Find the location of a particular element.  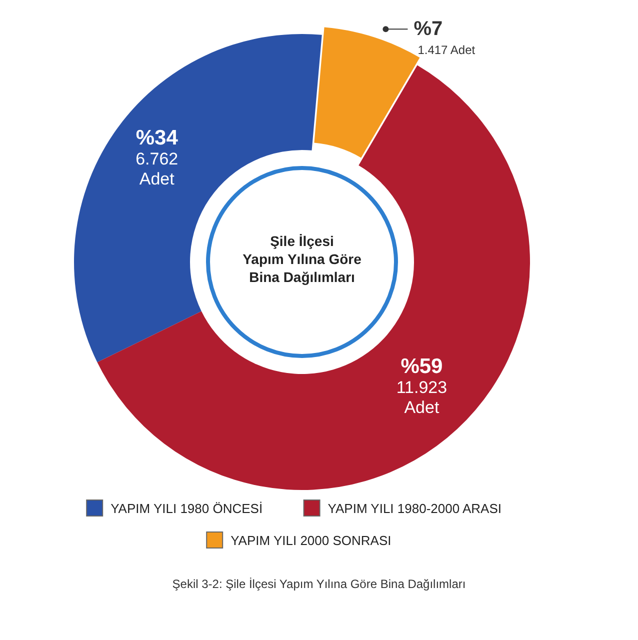

data-label: %34 6.762 Adet is located at coordinates (157, 157).